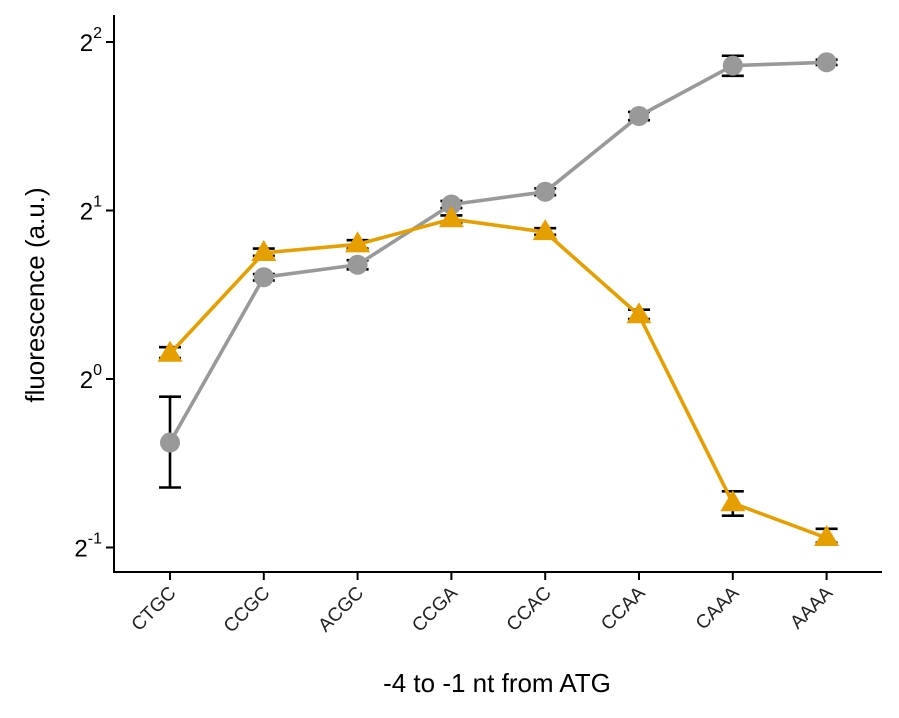  I want to click on x-tick-label-caaa: CAAA, so click(718, 608).